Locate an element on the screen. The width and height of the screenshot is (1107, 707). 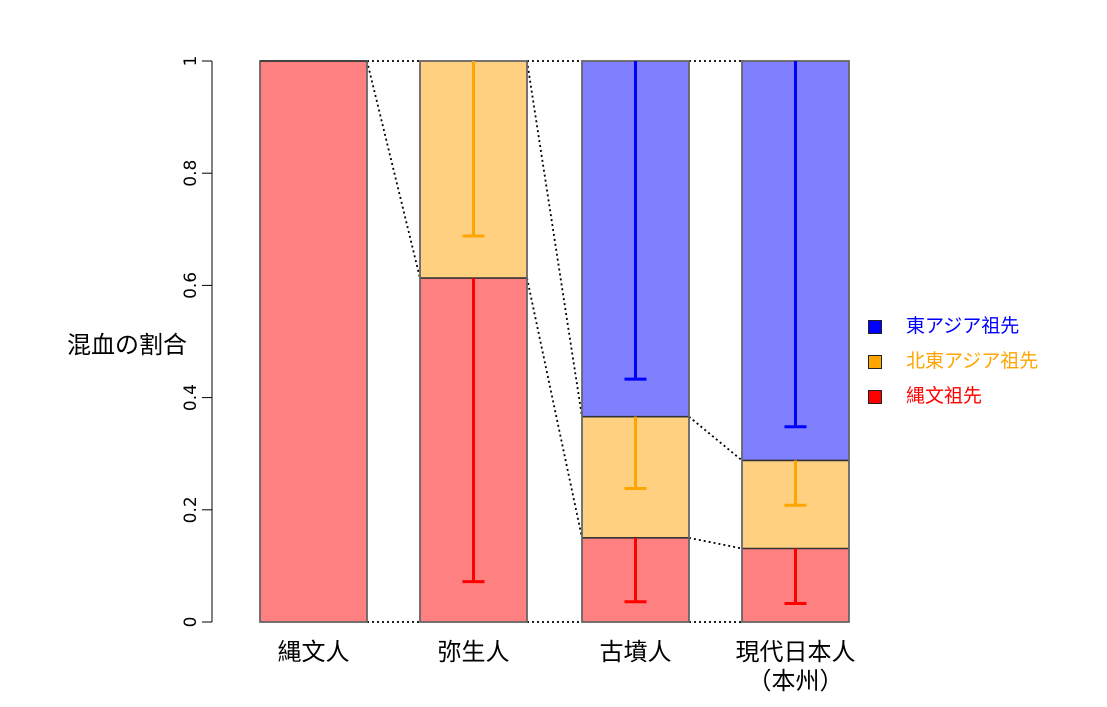
y-tick-label: 0 is located at coordinates (191, 622).